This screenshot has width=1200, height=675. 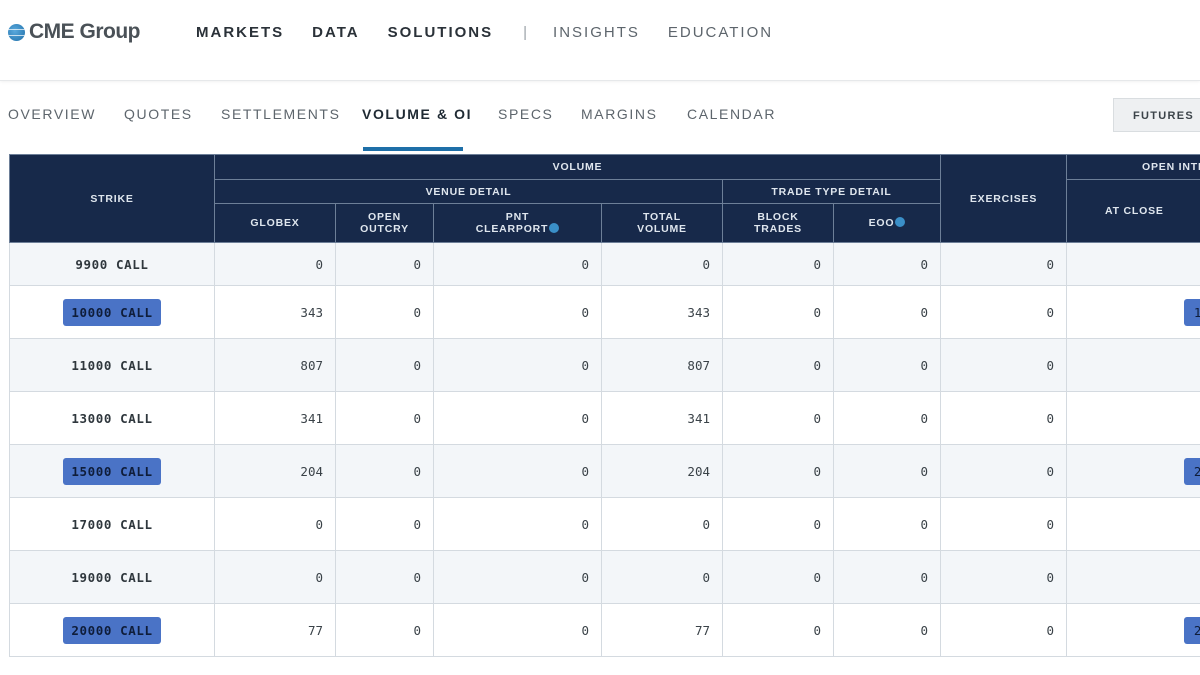 What do you see at coordinates (1003, 198) in the screenshot?
I see `header-exercises: EXERCISES` at bounding box center [1003, 198].